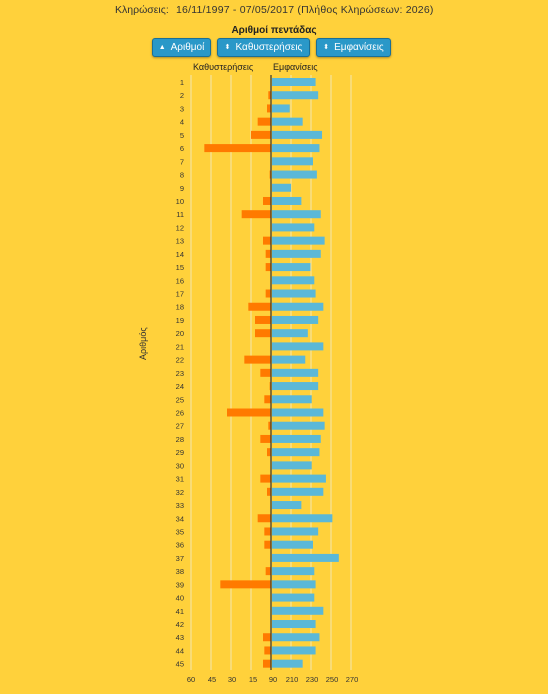  I want to click on category-label: 38, so click(180, 571).